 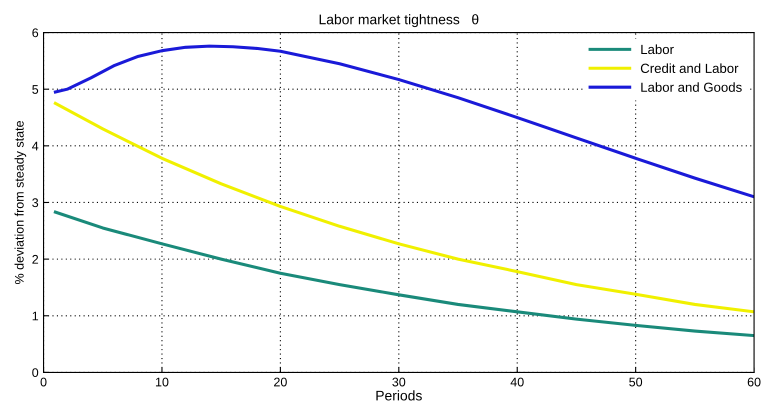 What do you see at coordinates (43, 382) in the screenshot?
I see `x-tick-label: 0` at bounding box center [43, 382].